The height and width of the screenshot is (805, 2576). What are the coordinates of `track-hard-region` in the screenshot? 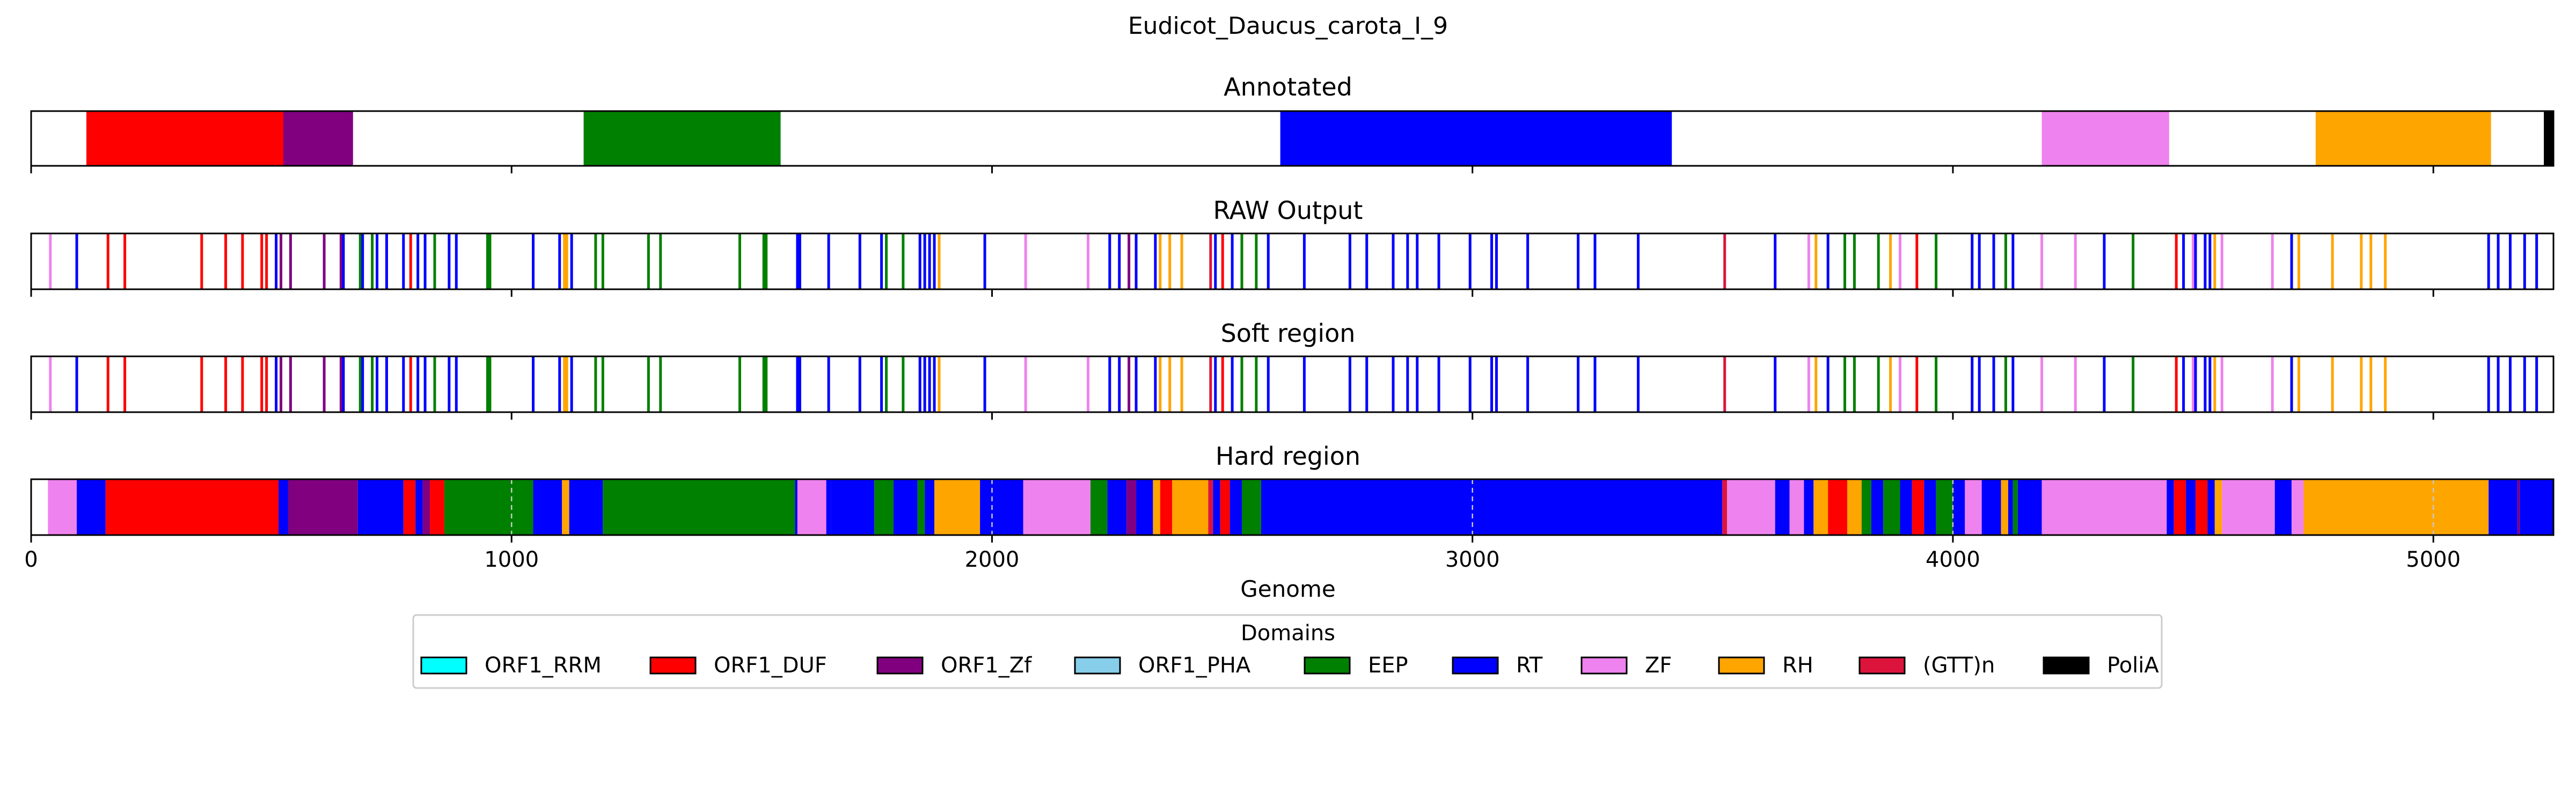 It's located at (1292, 510).